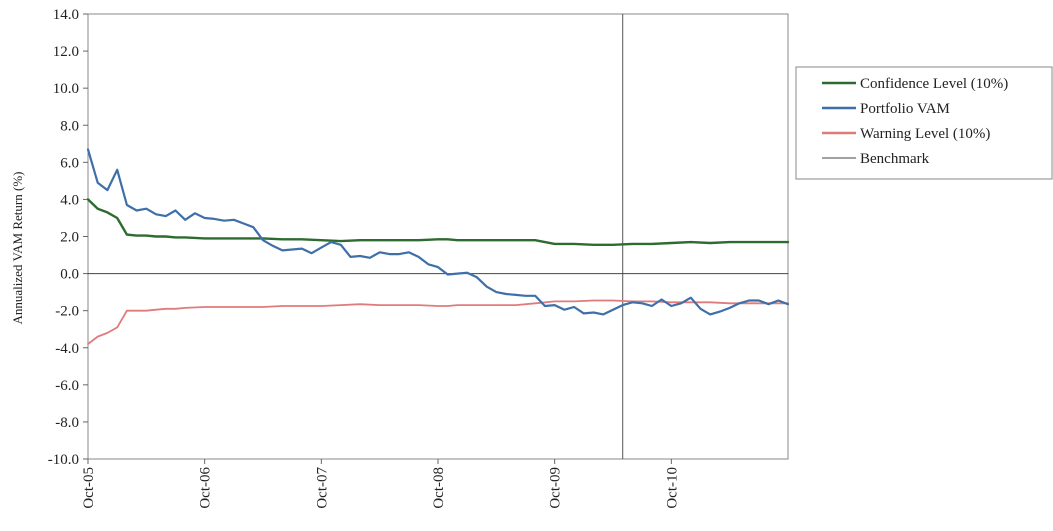 The height and width of the screenshot is (531, 1053). Describe the element at coordinates (67, 386) in the screenshot. I see `y-tick-label: -6.0` at that location.